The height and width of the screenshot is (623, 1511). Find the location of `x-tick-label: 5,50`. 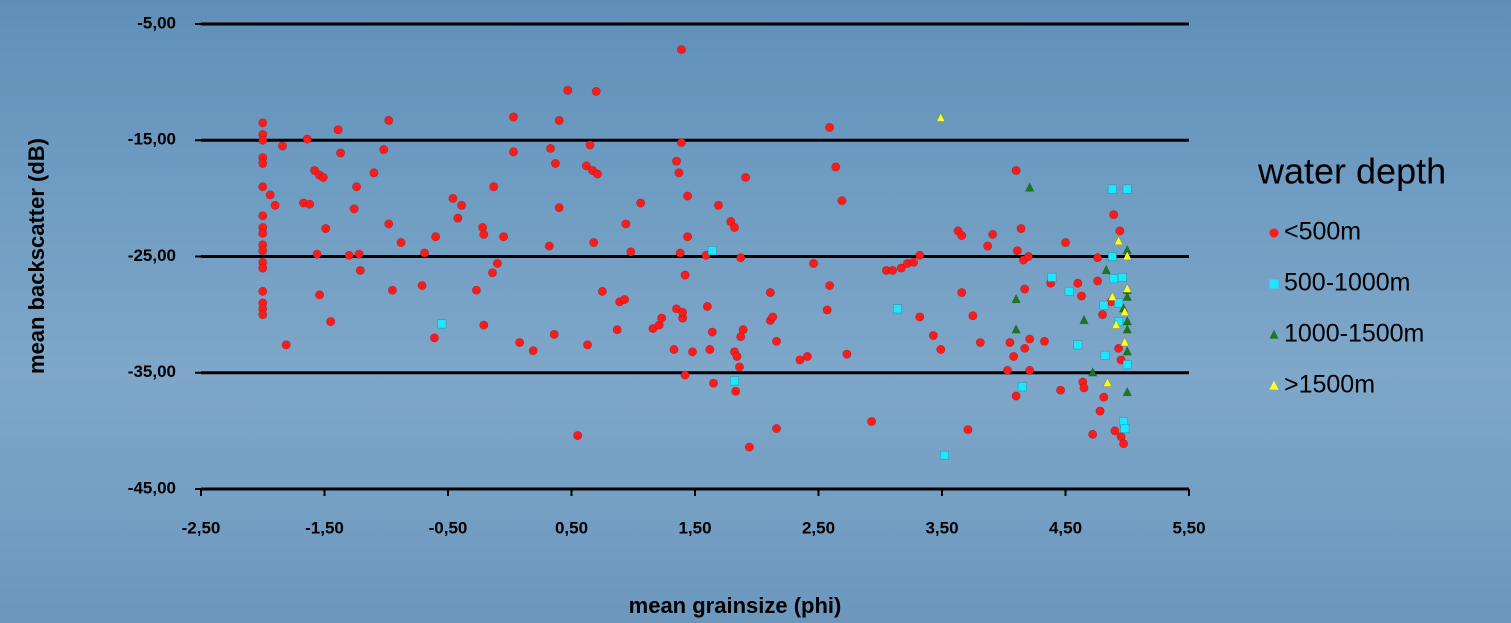

x-tick-label: 5,50 is located at coordinates (1188, 527).